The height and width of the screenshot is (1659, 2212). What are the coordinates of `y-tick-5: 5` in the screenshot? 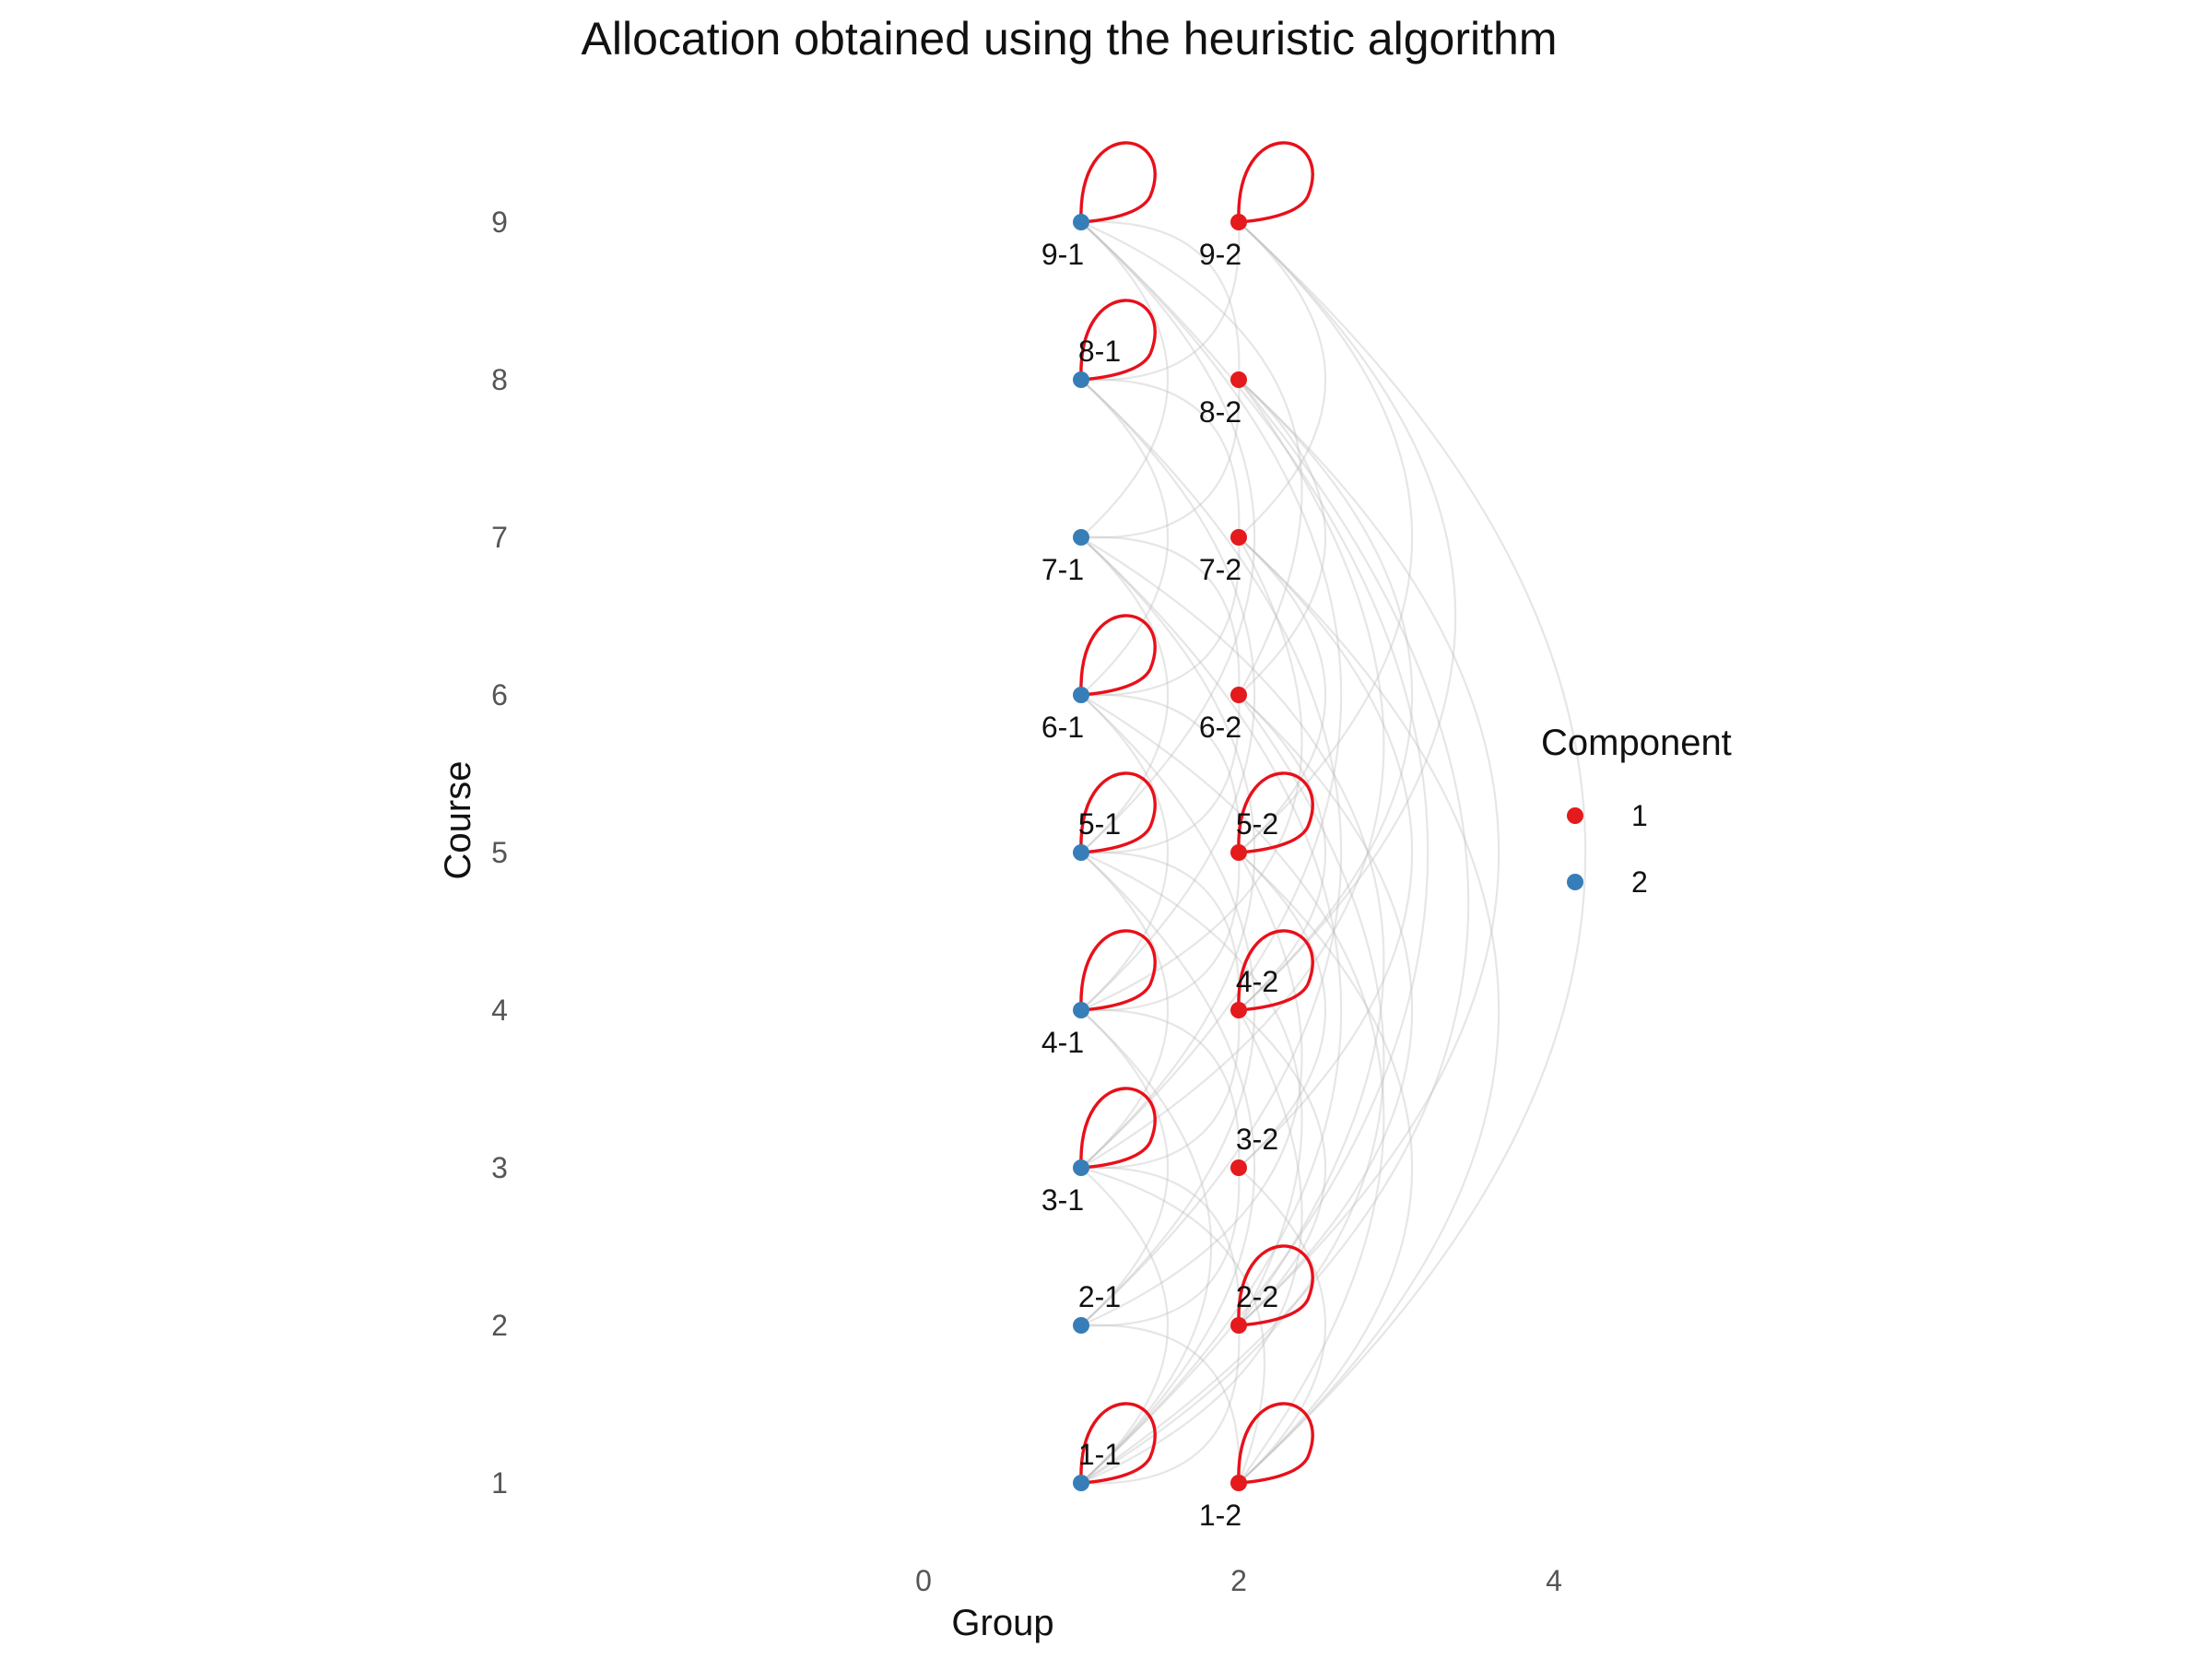 It's located at (499, 852).